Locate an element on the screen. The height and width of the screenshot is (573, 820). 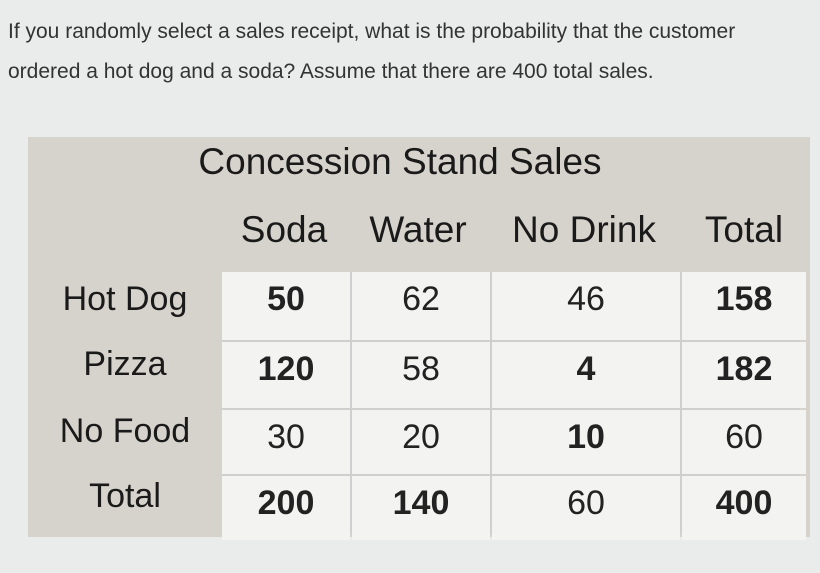
table-cell: 58 is located at coordinates (421, 375).